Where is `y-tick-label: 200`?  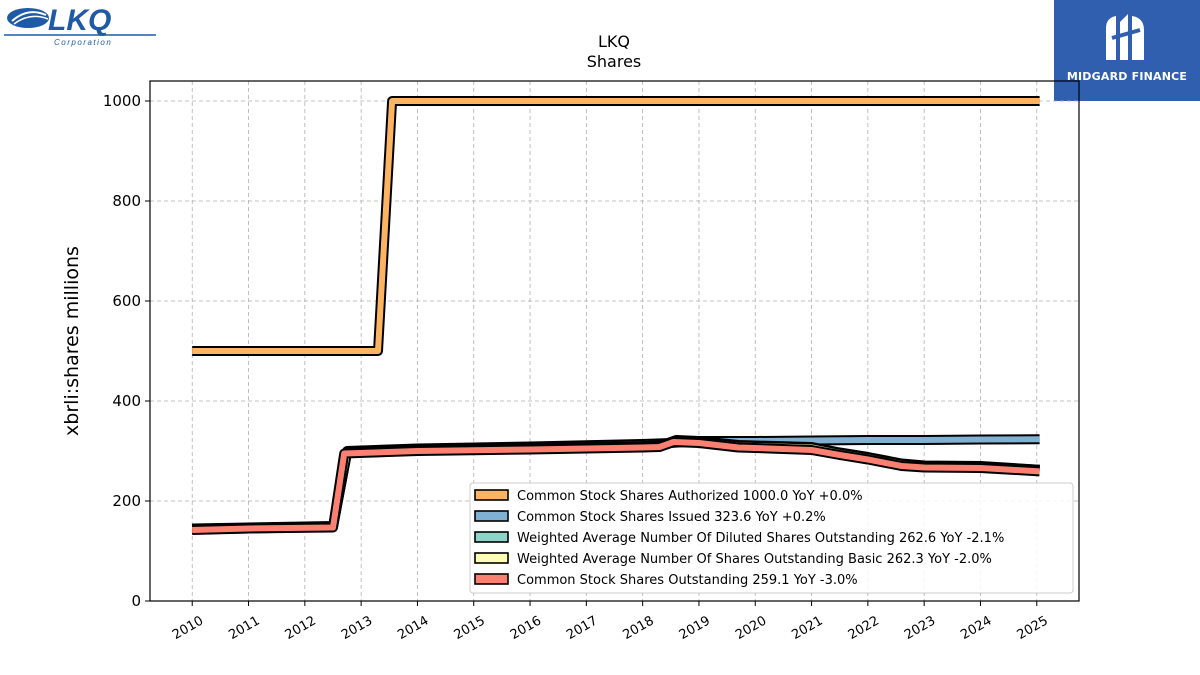 y-tick-label: 200 is located at coordinates (126, 501).